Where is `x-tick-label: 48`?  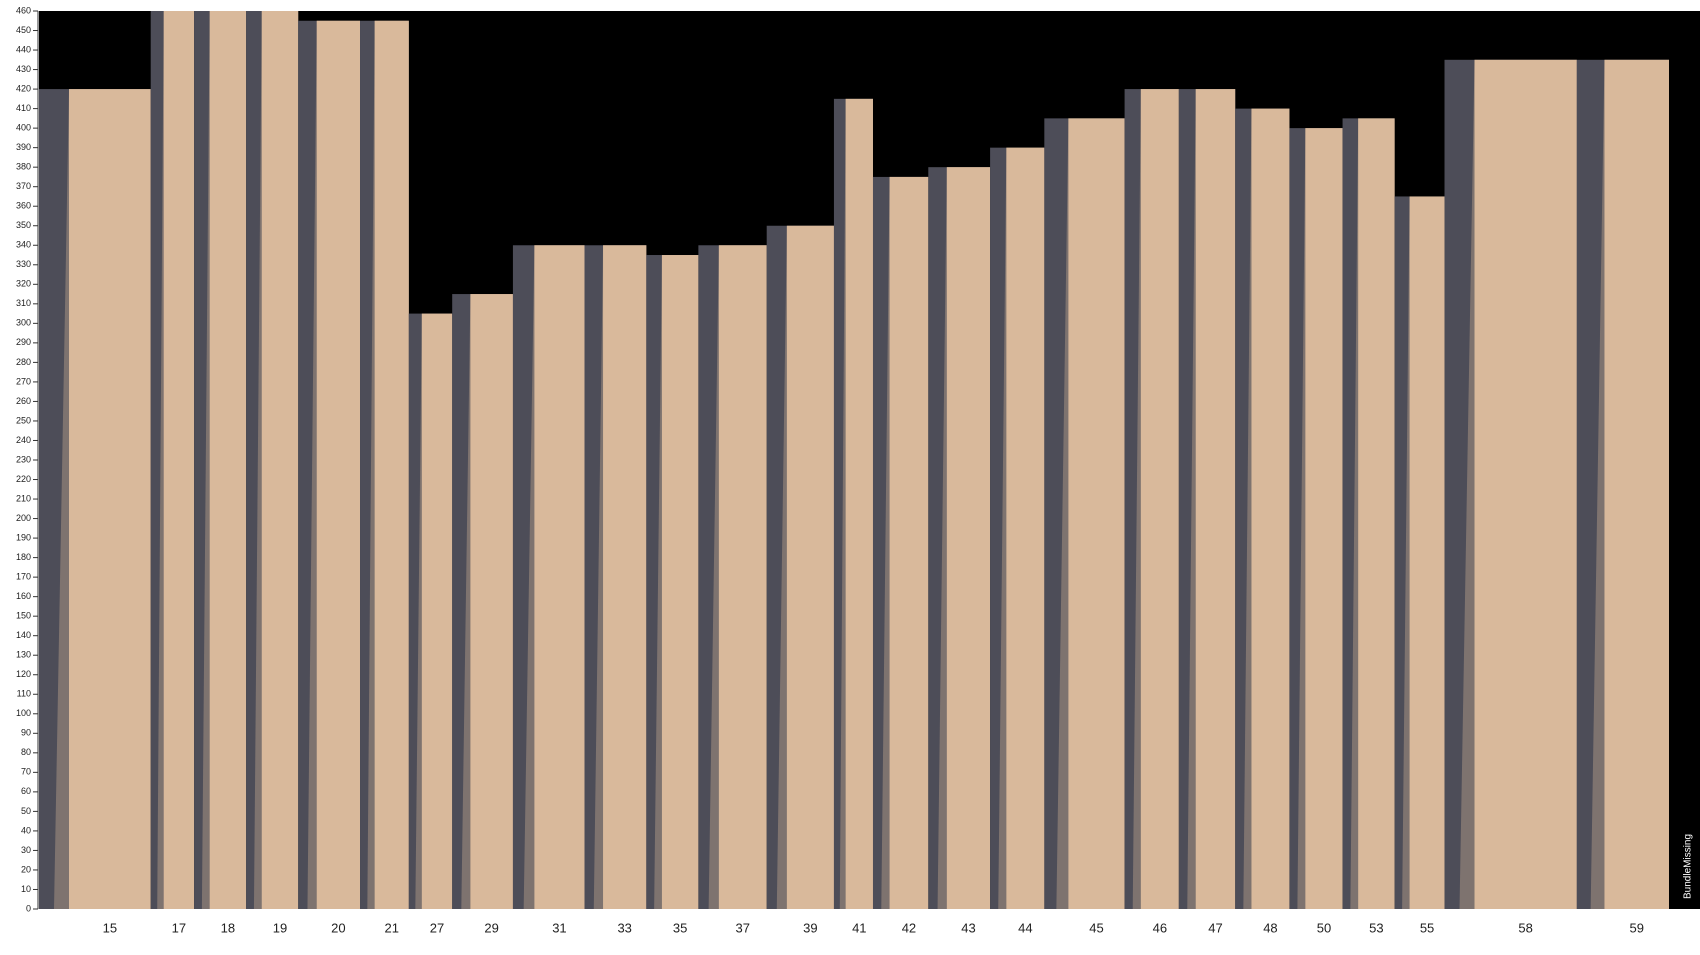
x-tick-label: 48 is located at coordinates (1270, 927).